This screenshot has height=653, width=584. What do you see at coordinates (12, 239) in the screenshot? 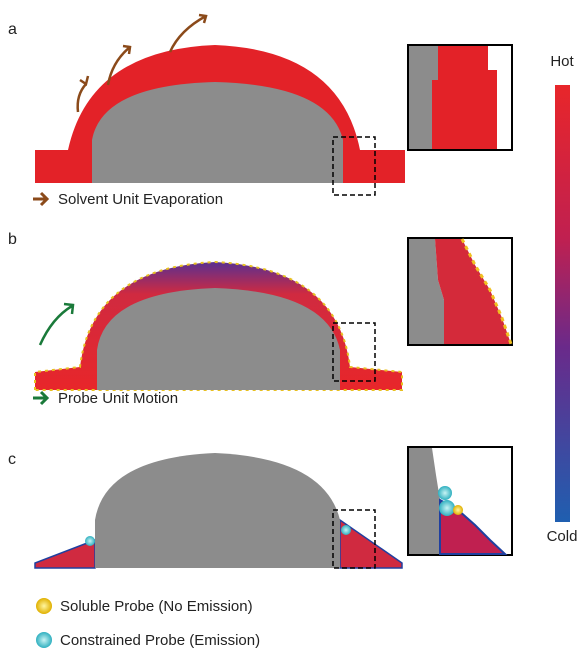
I see `panel-label: b` at bounding box center [12, 239].